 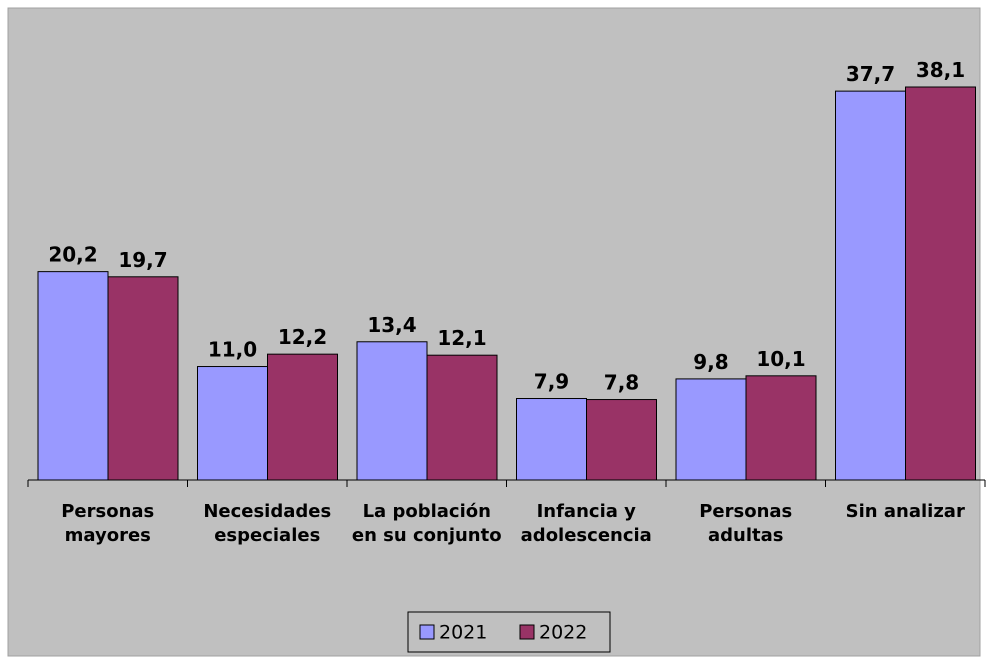 What do you see at coordinates (108, 523) in the screenshot?
I see `x-tick-label: Personas mayores` at bounding box center [108, 523].